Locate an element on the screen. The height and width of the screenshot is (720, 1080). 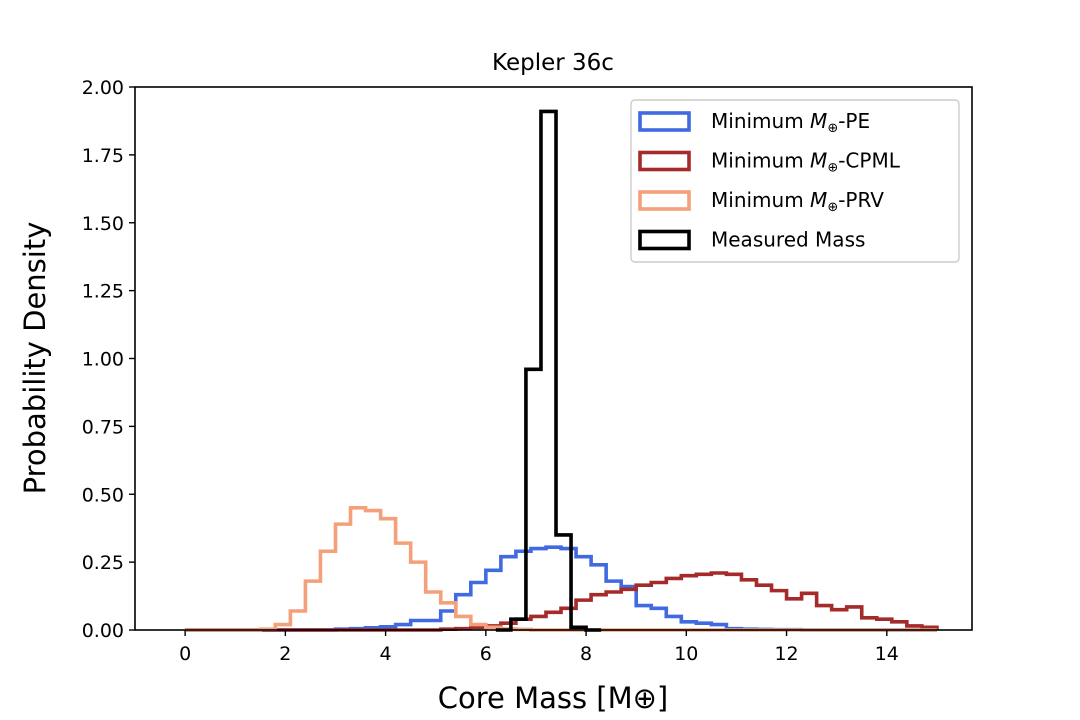
x-tick-label: 10 is located at coordinates (686, 654).